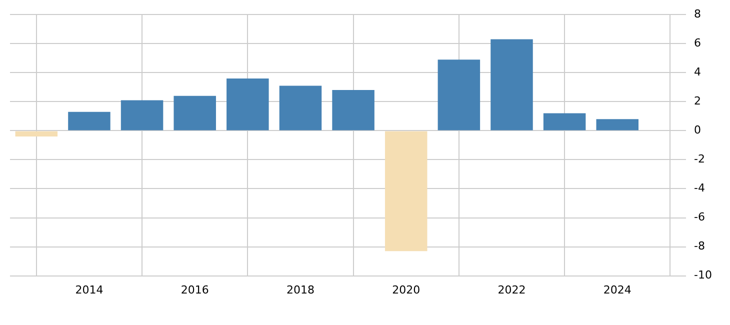 This screenshot has height=325, width=730. What do you see at coordinates (700, 217) in the screenshot?
I see `y-tick-label: -6` at bounding box center [700, 217].